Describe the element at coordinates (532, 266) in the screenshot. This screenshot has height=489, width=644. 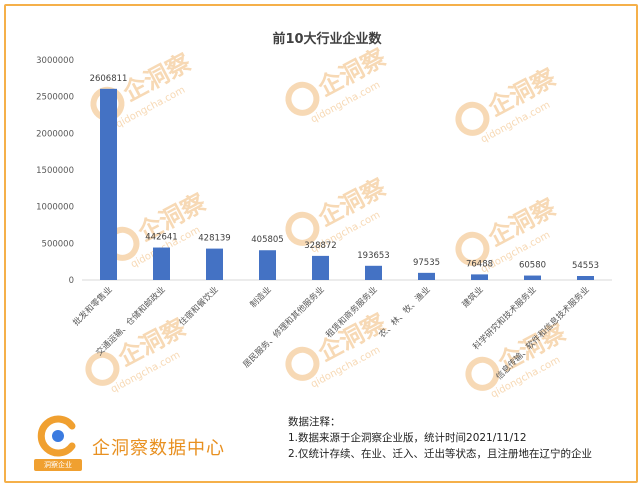
I see `data-label: 60580` at that location.